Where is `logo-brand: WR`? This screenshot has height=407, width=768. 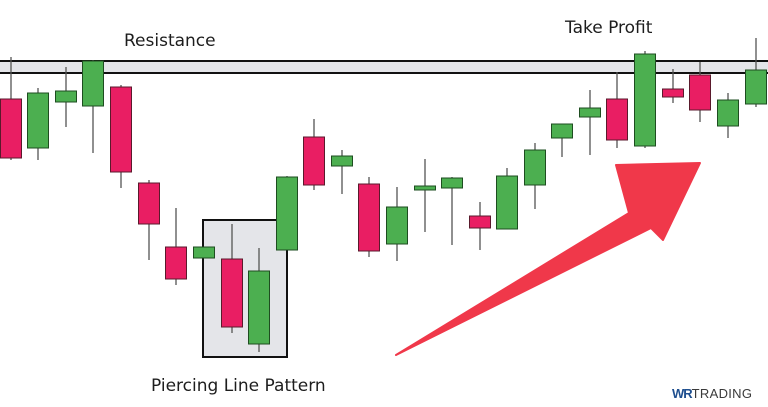 logo-brand: WR is located at coordinates (682, 393).